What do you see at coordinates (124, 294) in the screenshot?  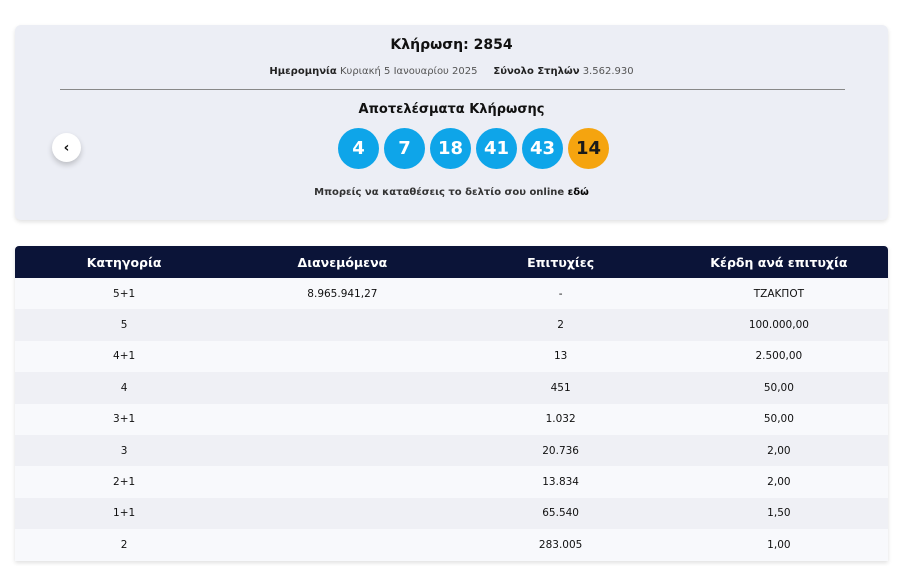 I see `table-cell: 5+1` at bounding box center [124, 294].